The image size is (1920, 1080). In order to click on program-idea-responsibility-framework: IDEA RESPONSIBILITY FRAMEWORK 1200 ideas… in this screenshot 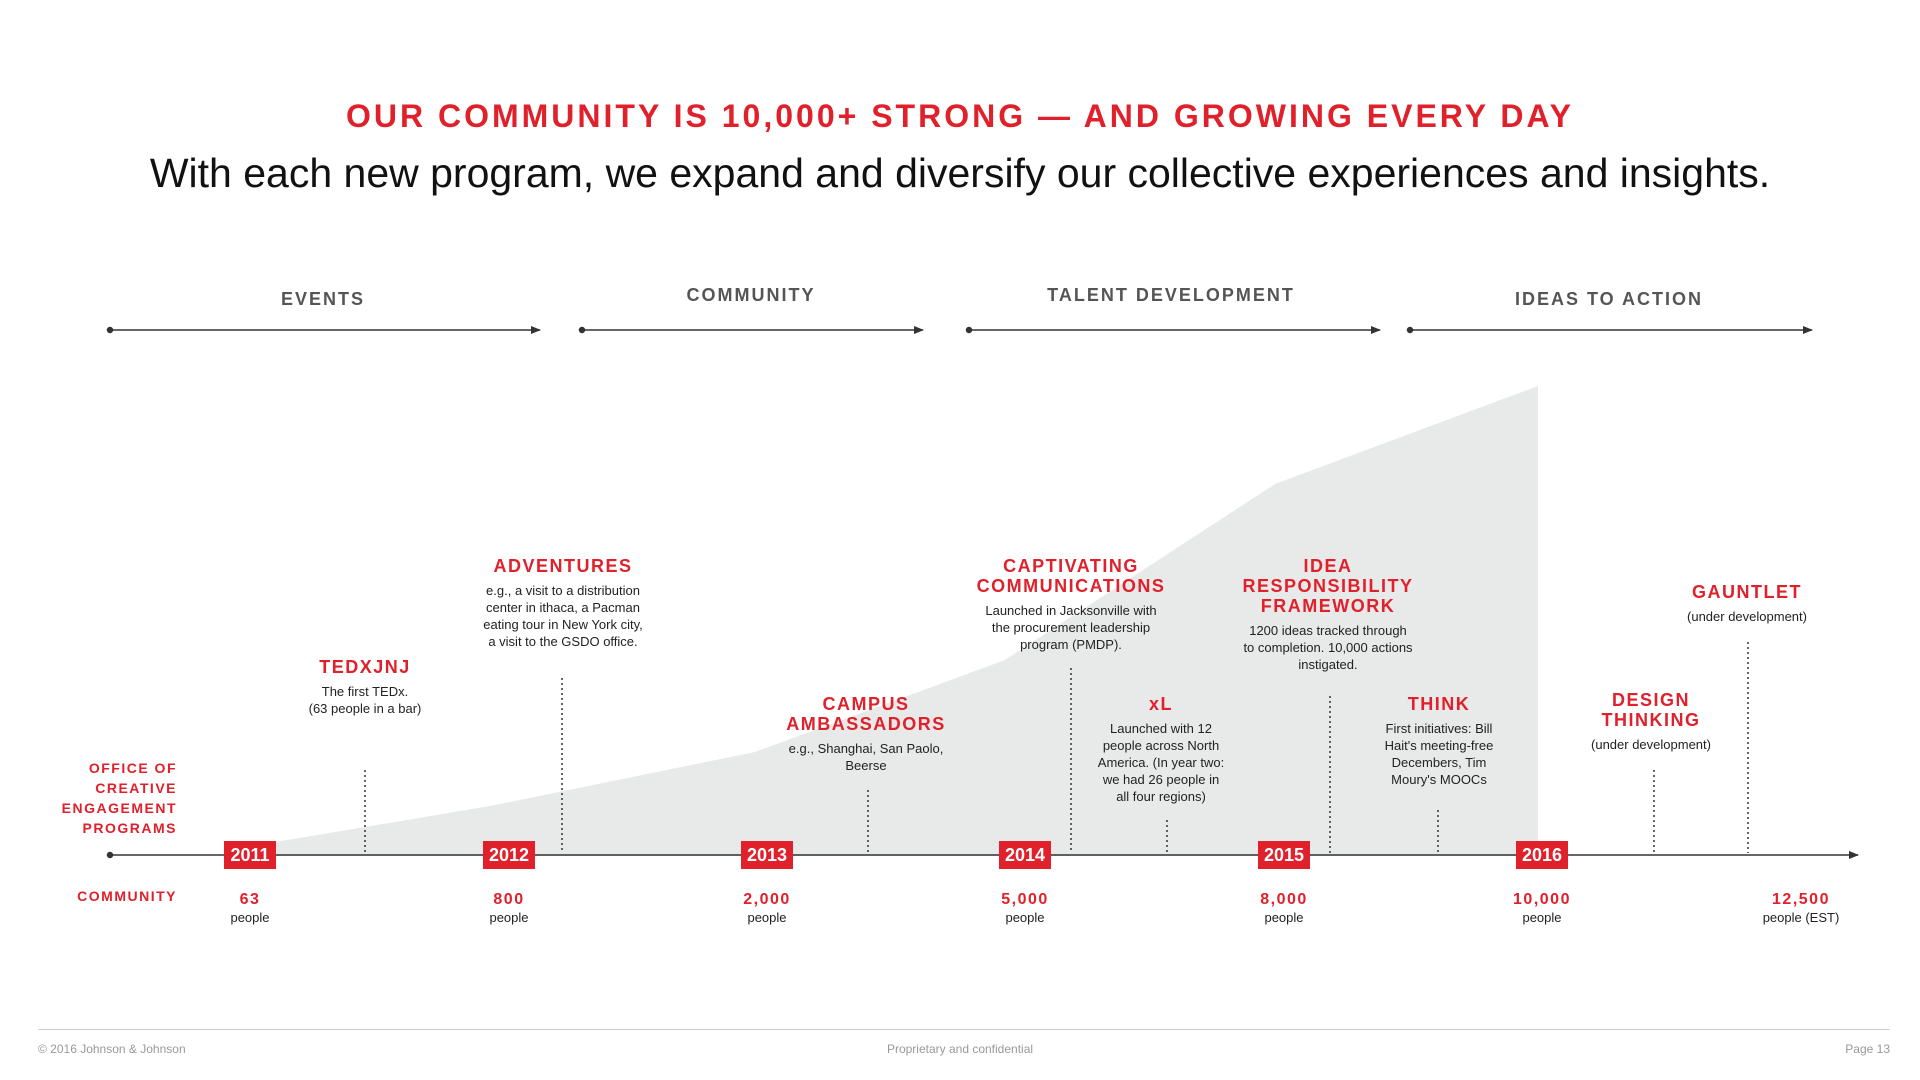, I will do `click(1328, 614)`.